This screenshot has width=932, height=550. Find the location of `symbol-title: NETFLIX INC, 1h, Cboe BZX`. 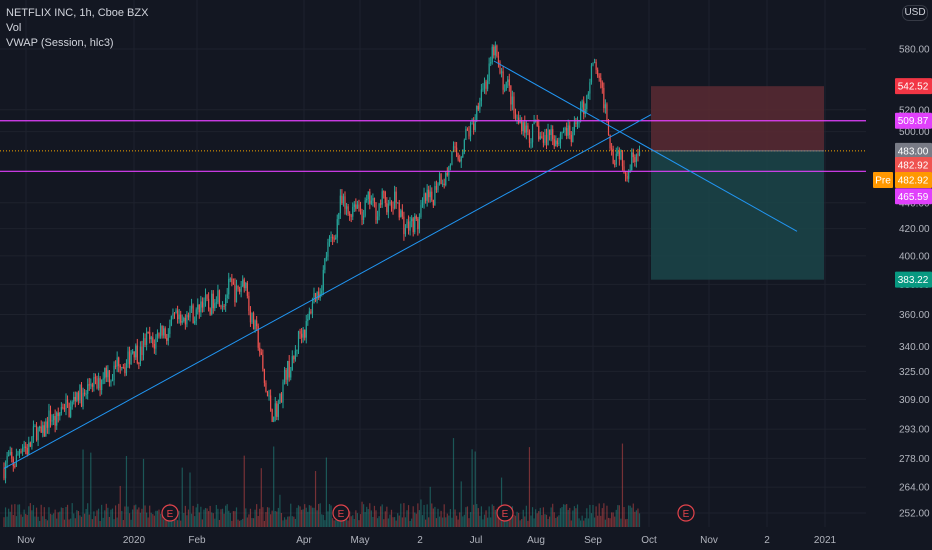

symbol-title: NETFLIX INC, 1h, Cboe BZX is located at coordinates (77, 13).